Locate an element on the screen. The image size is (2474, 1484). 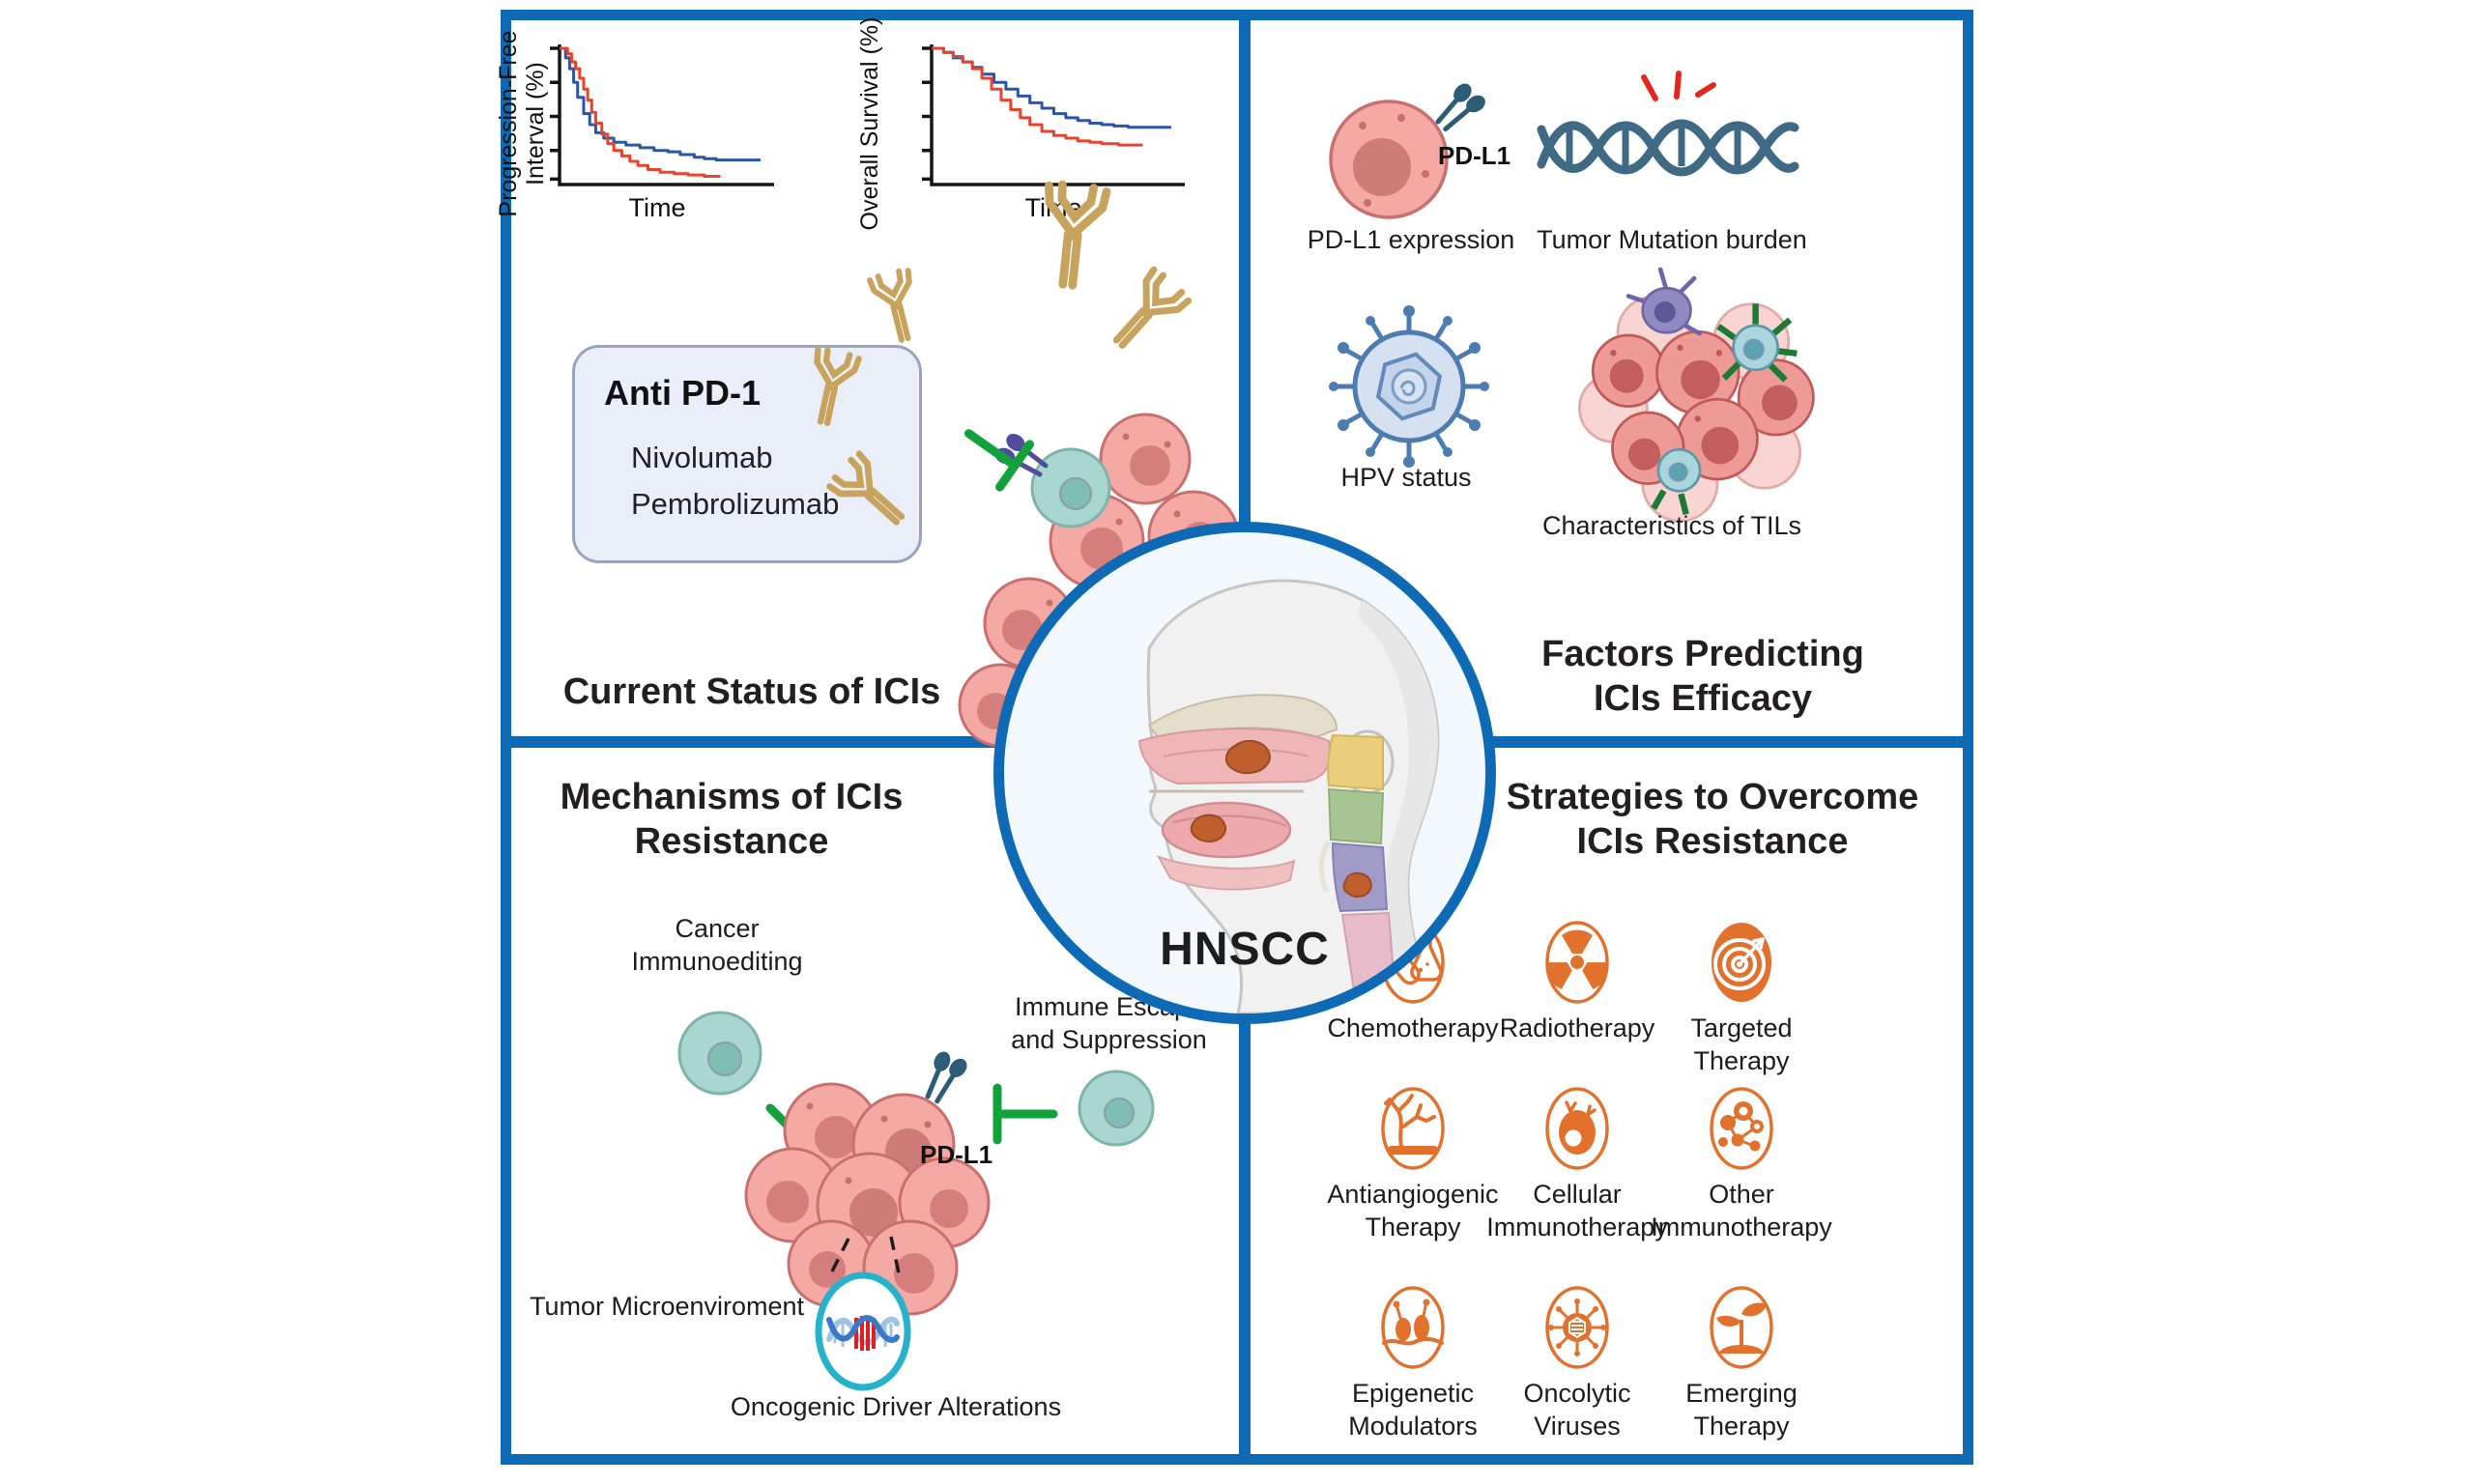
caption-oncogenic-driver: Oncogenic Driver Alterations is located at coordinates (896, 1407).